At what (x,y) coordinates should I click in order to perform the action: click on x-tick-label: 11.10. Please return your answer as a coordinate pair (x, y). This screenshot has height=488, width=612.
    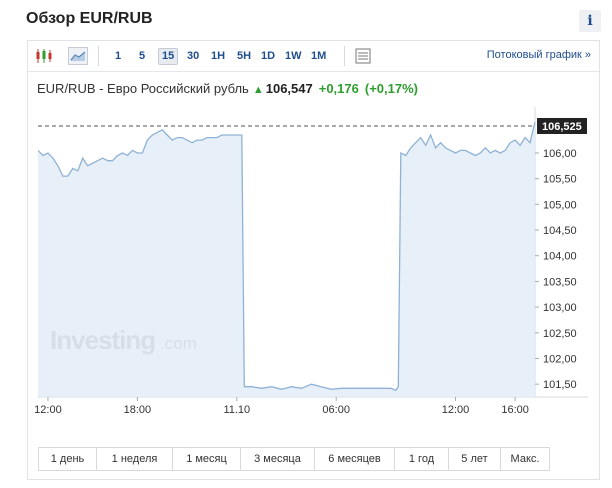
    Looking at the image, I should click on (236, 410).